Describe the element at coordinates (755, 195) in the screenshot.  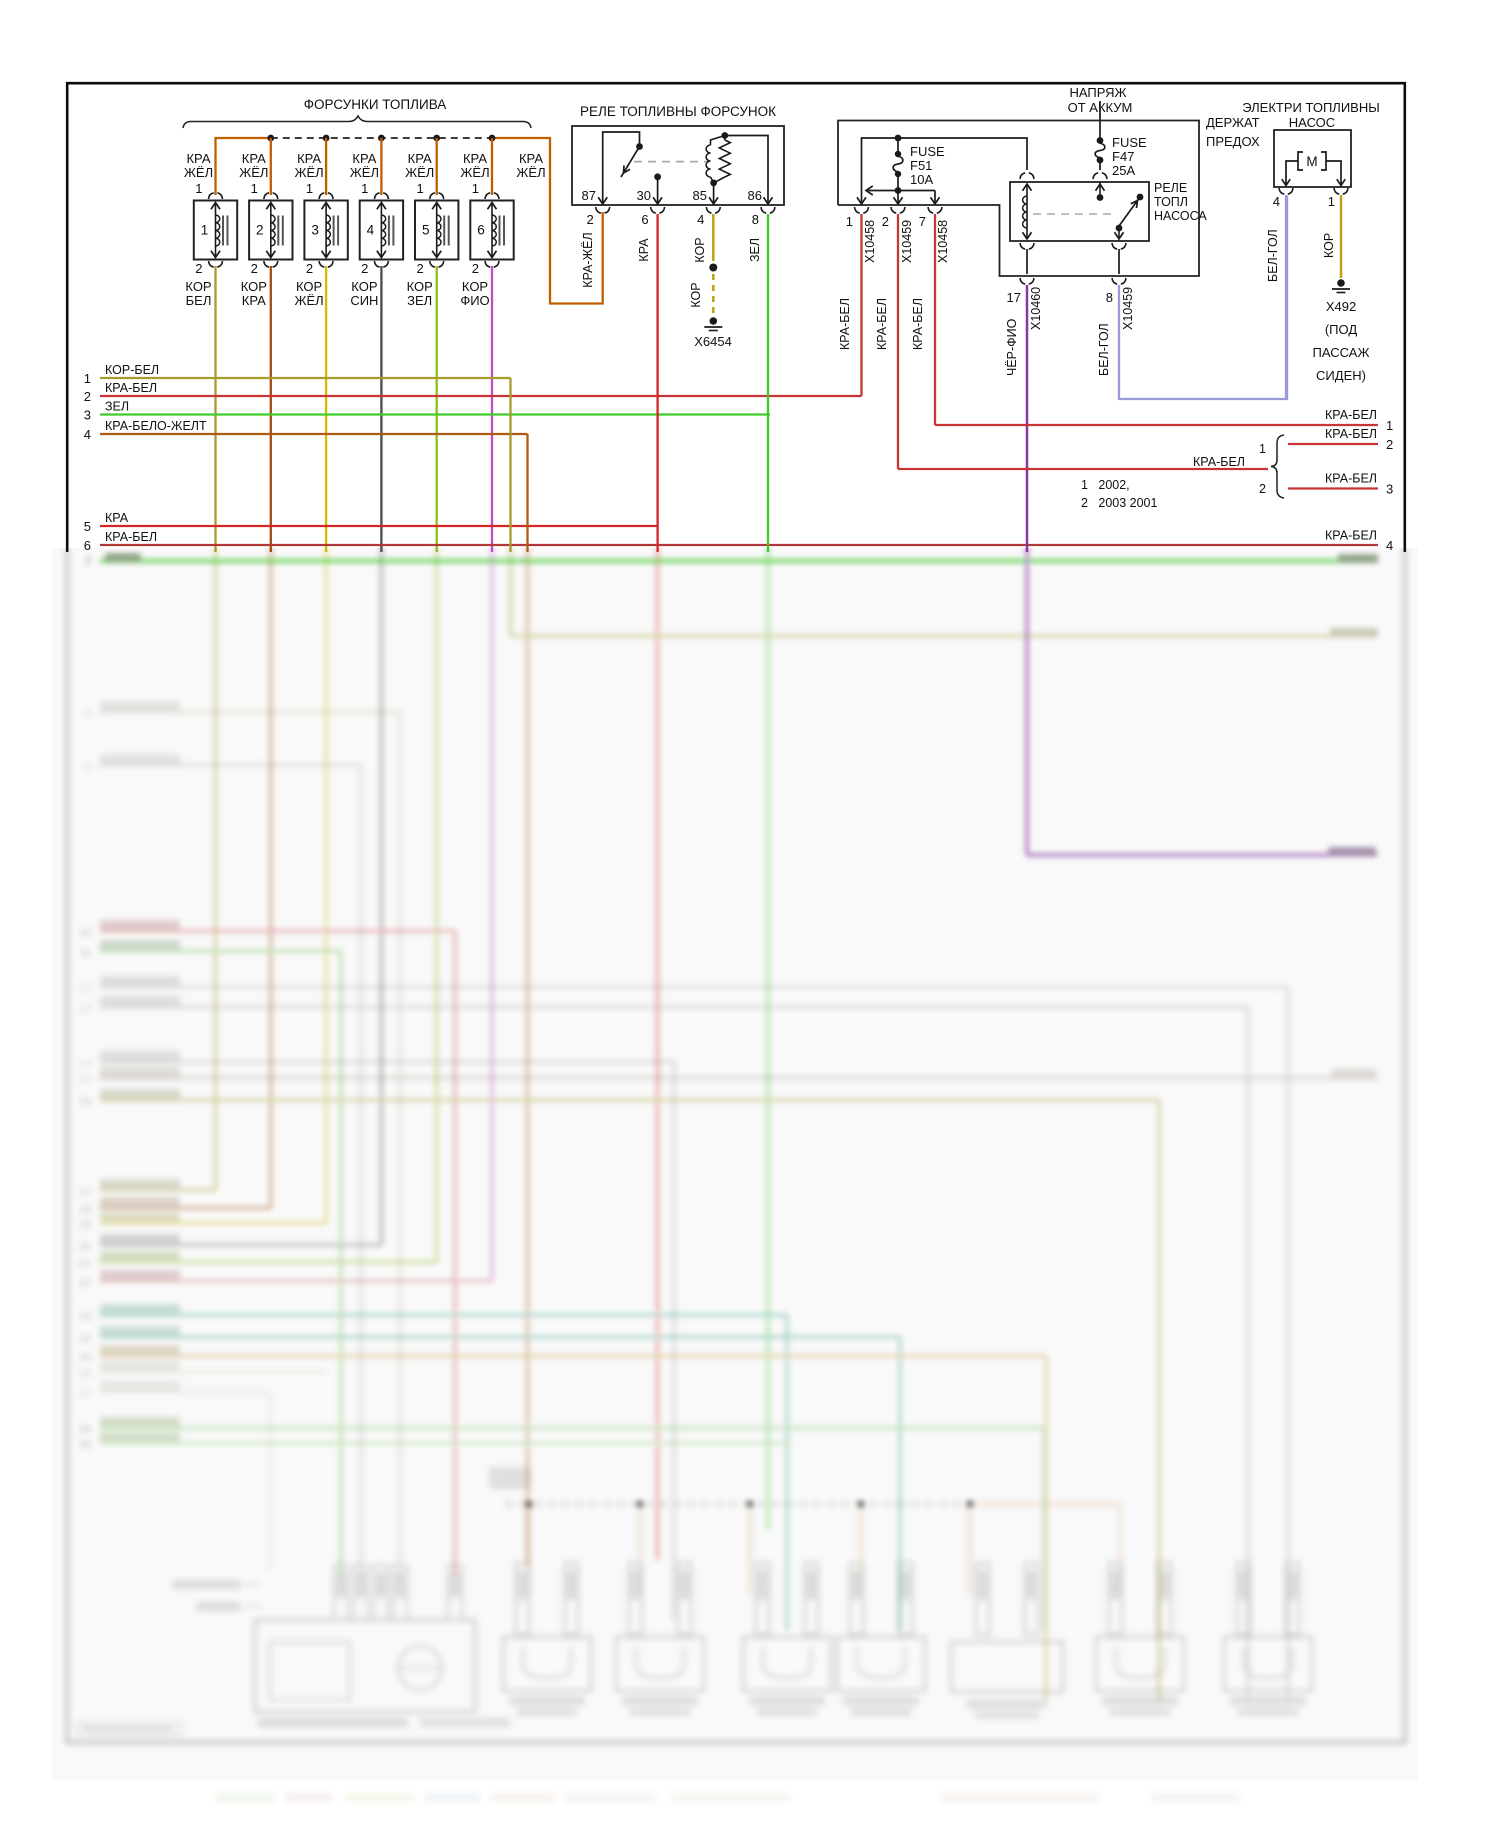
I see `svg-text: 86` at that location.